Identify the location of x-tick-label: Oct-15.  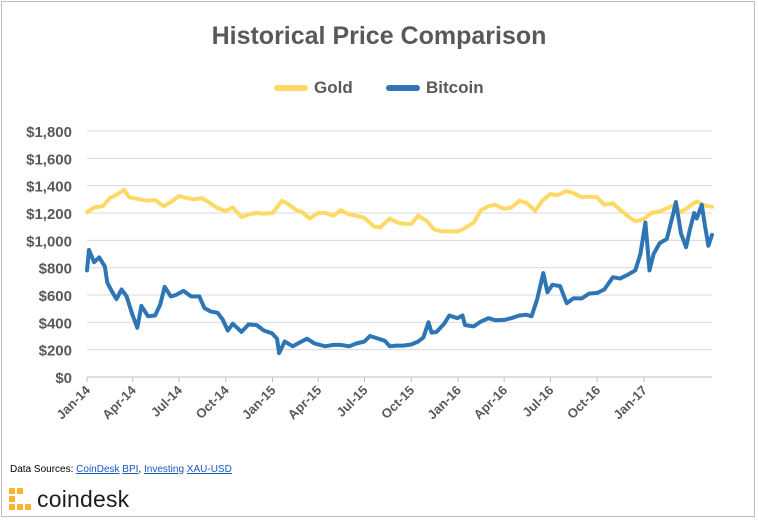
(397, 402).